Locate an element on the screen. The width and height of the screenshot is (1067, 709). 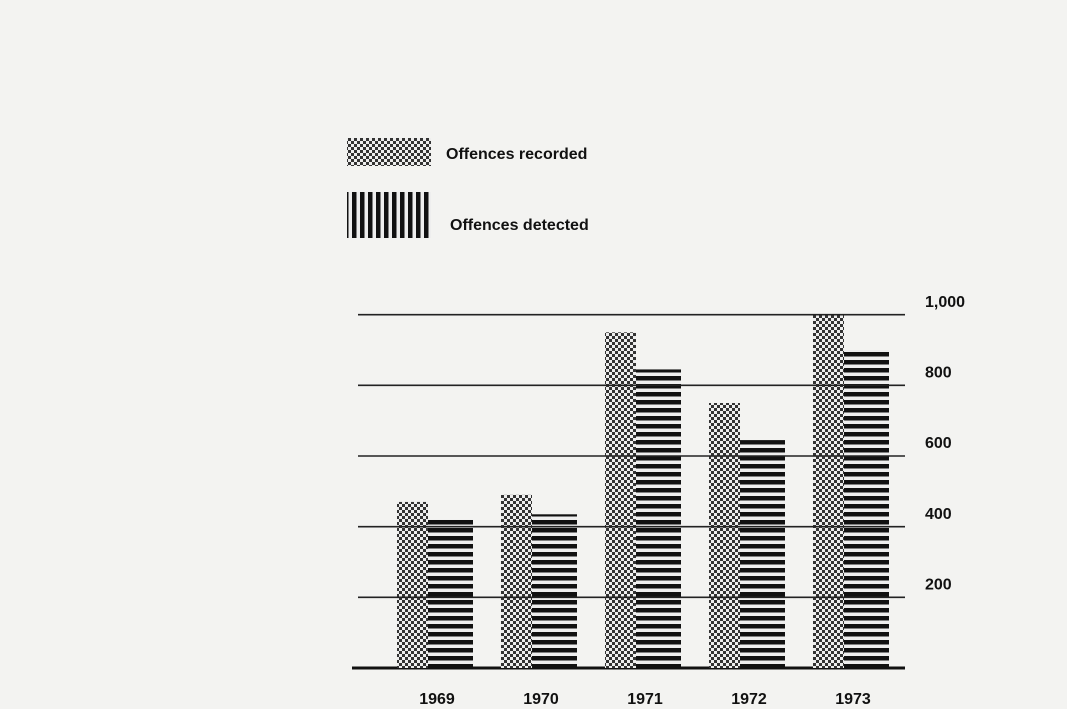
x-tick-label: 1972 is located at coordinates (749, 699).